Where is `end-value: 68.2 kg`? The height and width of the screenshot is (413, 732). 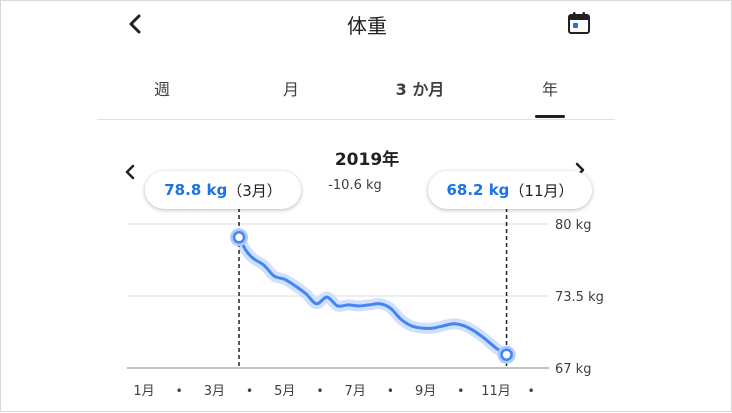
end-value: 68.2 kg is located at coordinates (478, 190).